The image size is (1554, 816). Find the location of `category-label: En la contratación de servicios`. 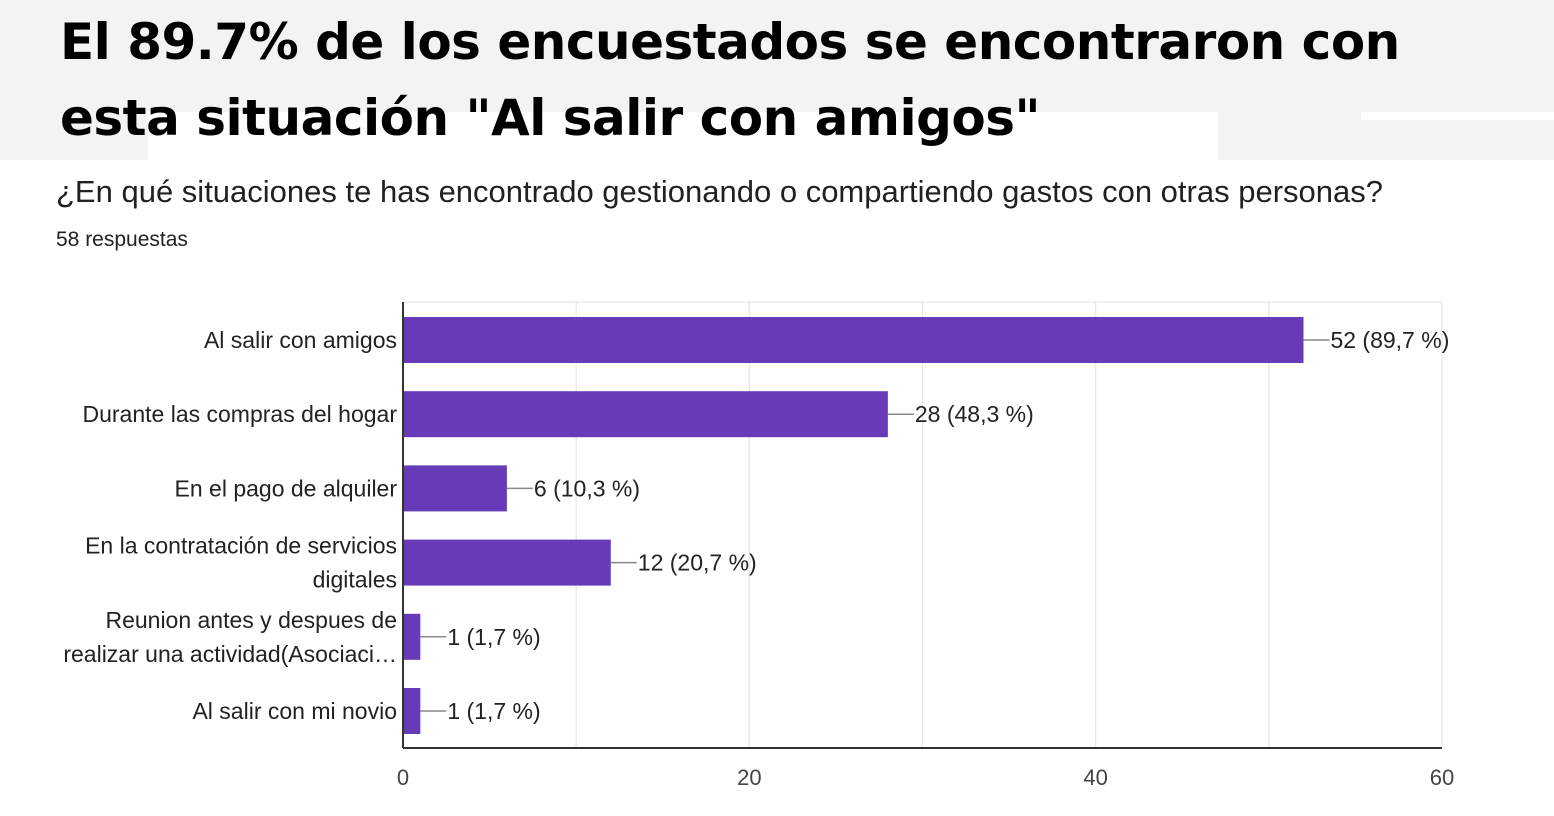

category-label: En la contratación de servicios is located at coordinates (241, 546).